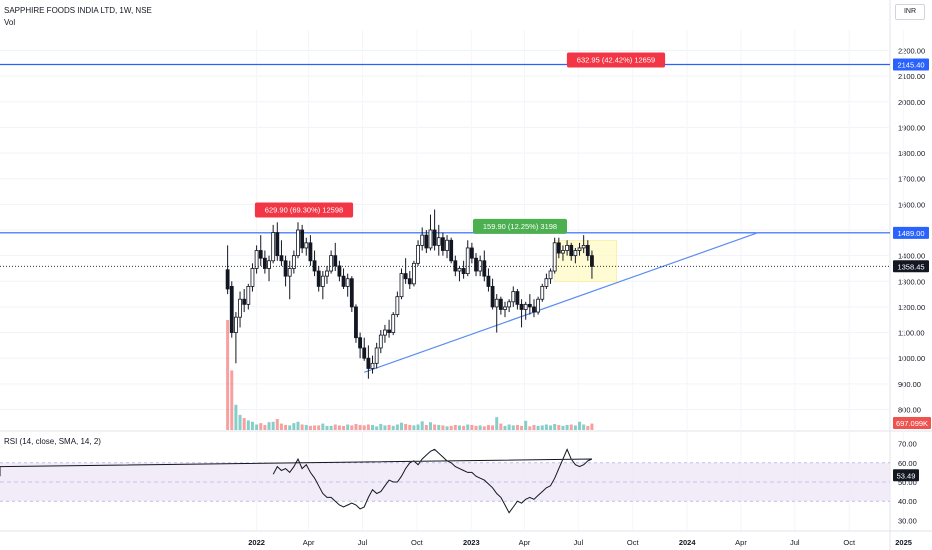 This screenshot has height=550, width=932. Describe the element at coordinates (907, 444) in the screenshot. I see `rsi-tick-label: 70.00` at that location.